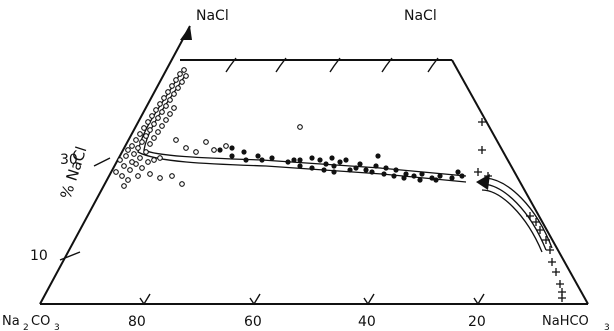 The image size is (614, 331). Describe the element at coordinates (369, 299) in the screenshot. I see `bottom-tick-40-mark` at that location.